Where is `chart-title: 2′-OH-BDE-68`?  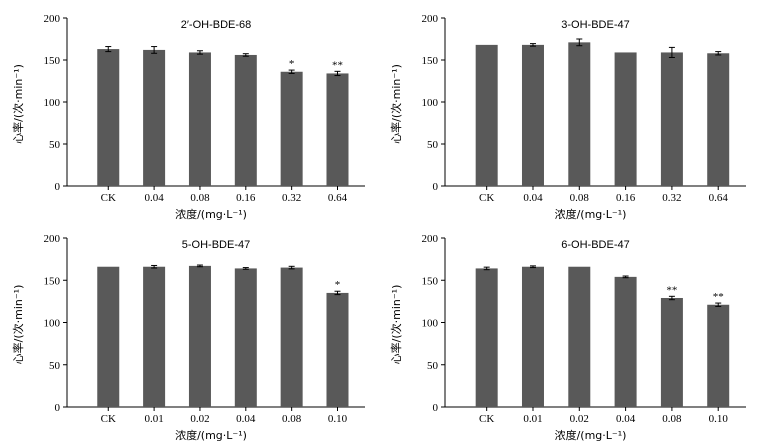
chart-title: 2′-OH-BDE-68 is located at coordinates (216, 25).